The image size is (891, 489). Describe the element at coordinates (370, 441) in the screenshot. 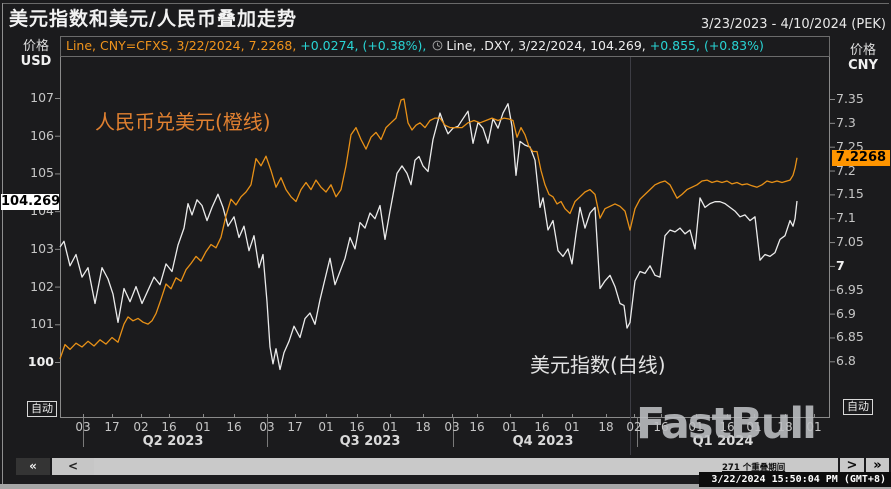

I see `quarter-label: Q3 2023` at that location.